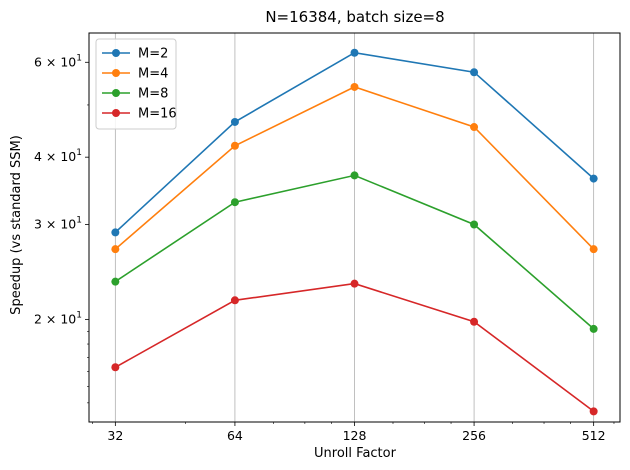  I want to click on y-tick-label: 6 × 101, so click(58, 61).